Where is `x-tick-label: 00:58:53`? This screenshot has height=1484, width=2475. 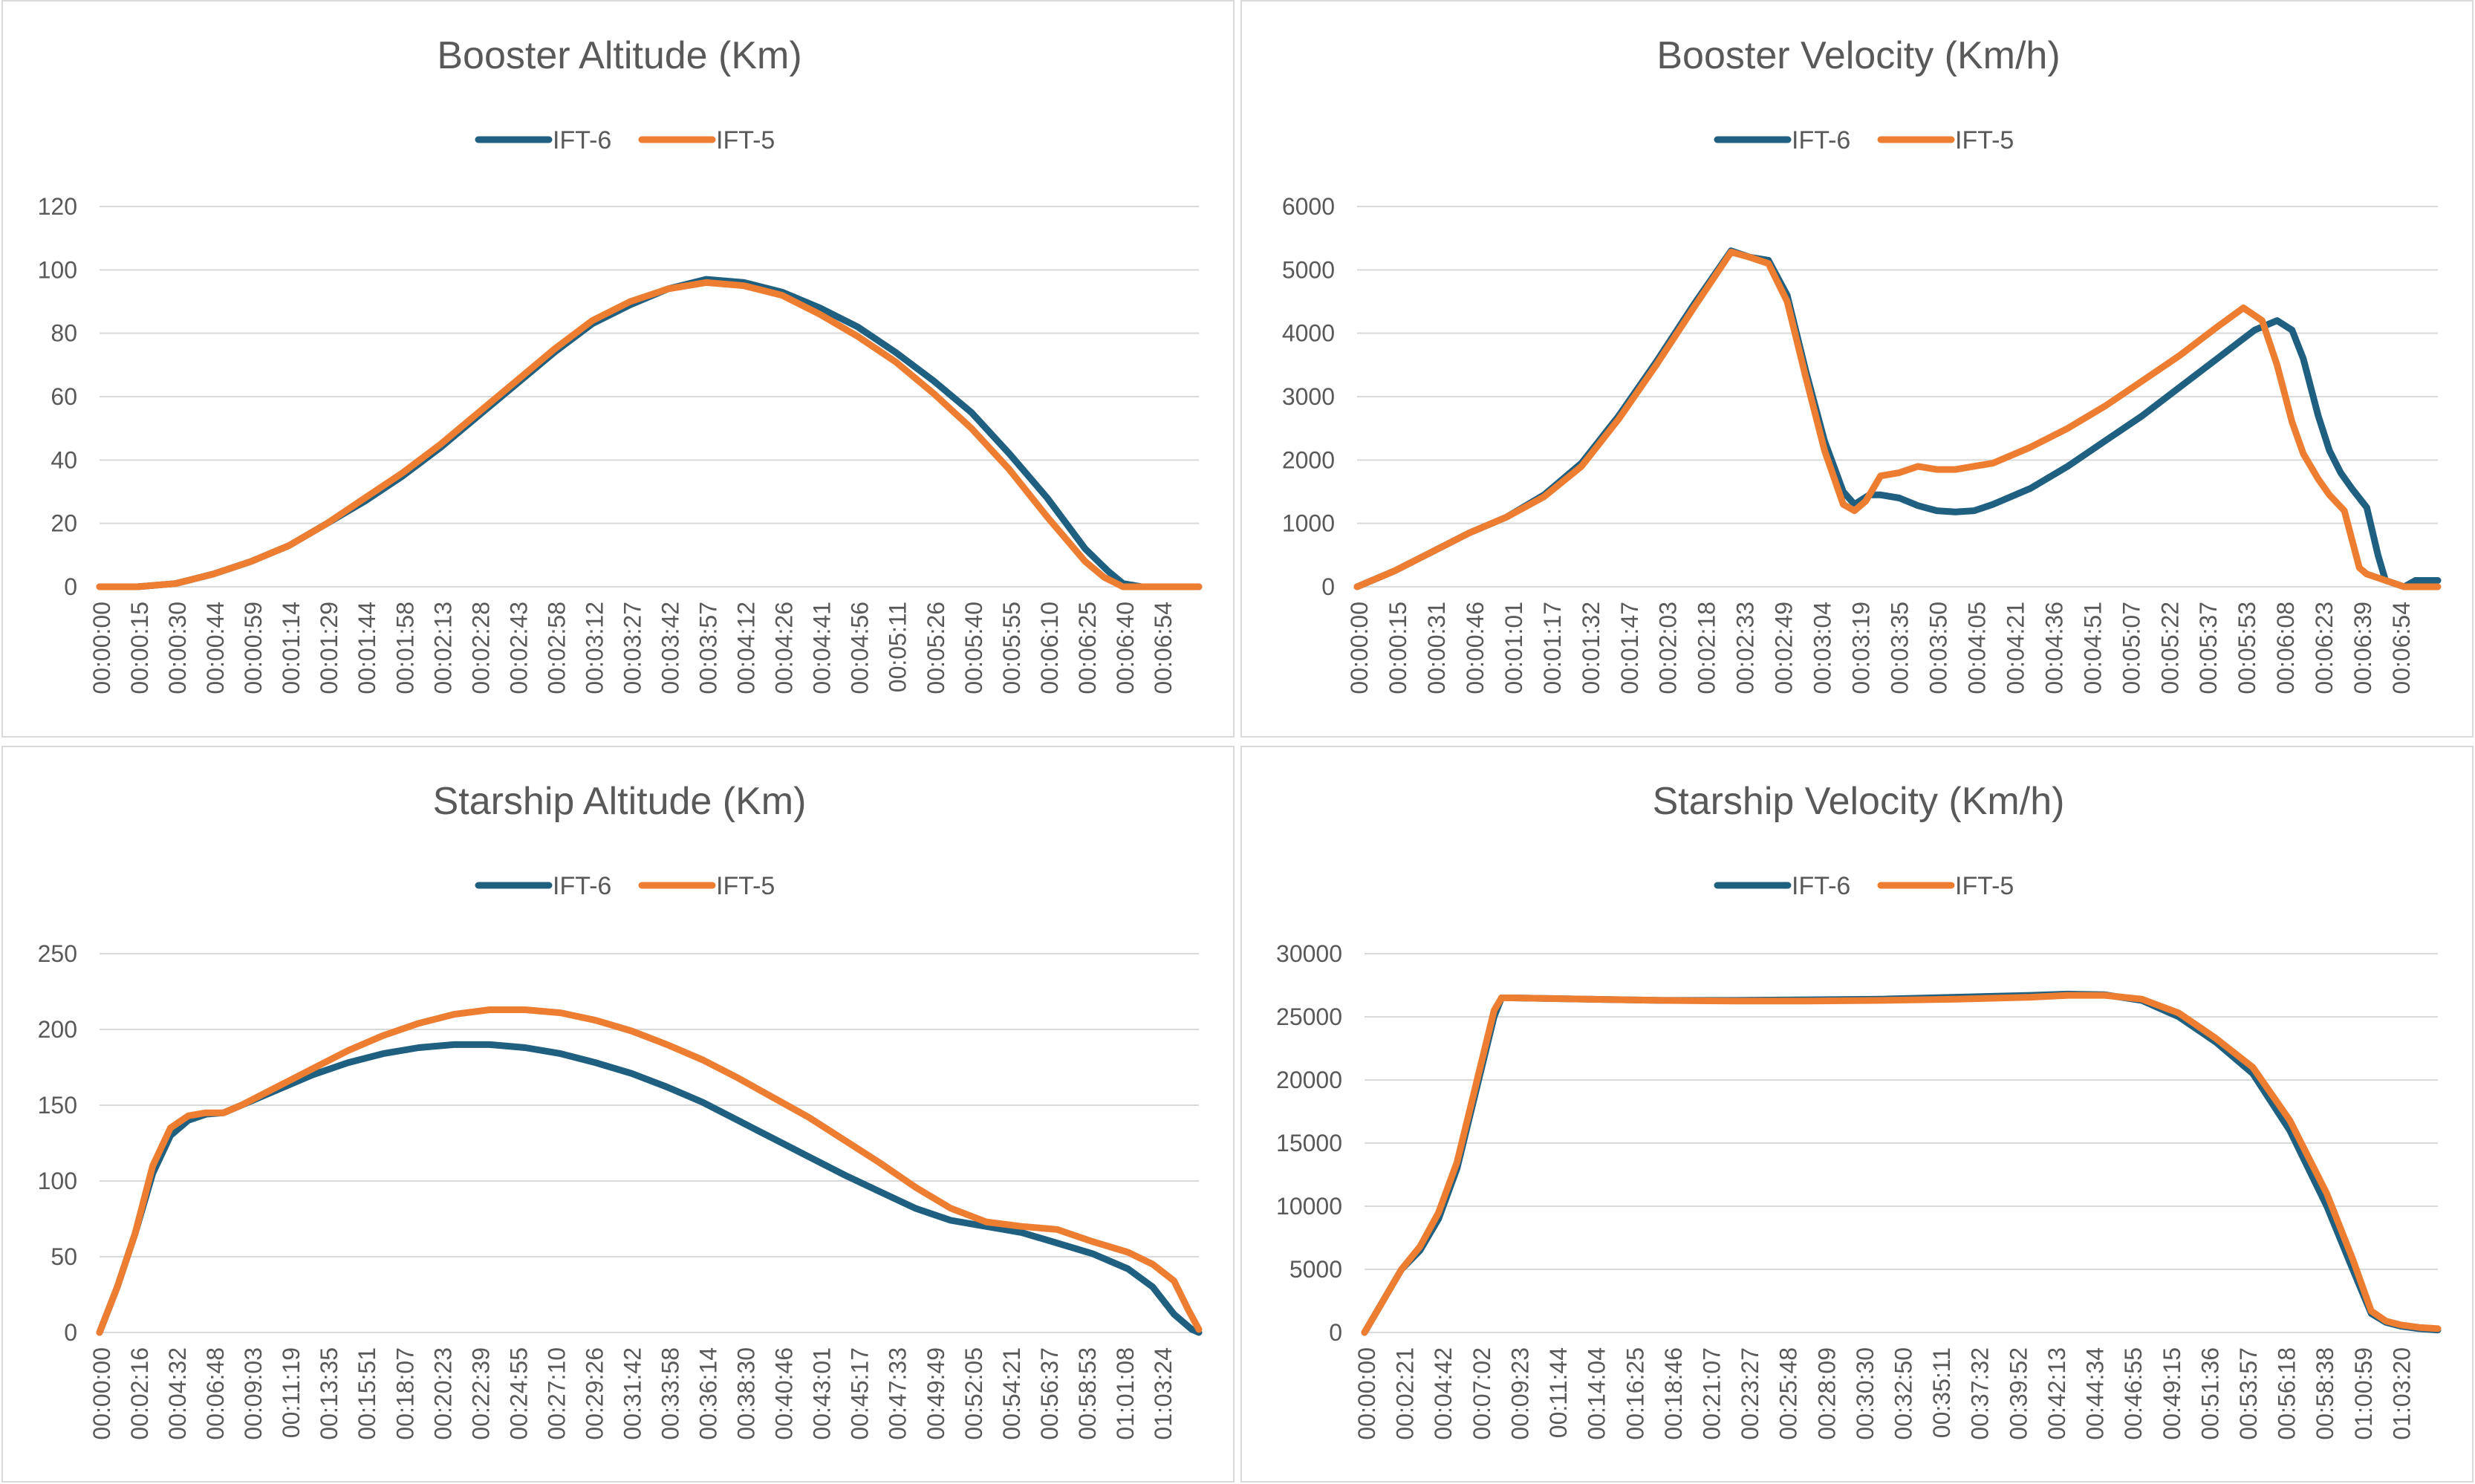 x-tick-label: 00:58:53 is located at coordinates (1087, 1394).